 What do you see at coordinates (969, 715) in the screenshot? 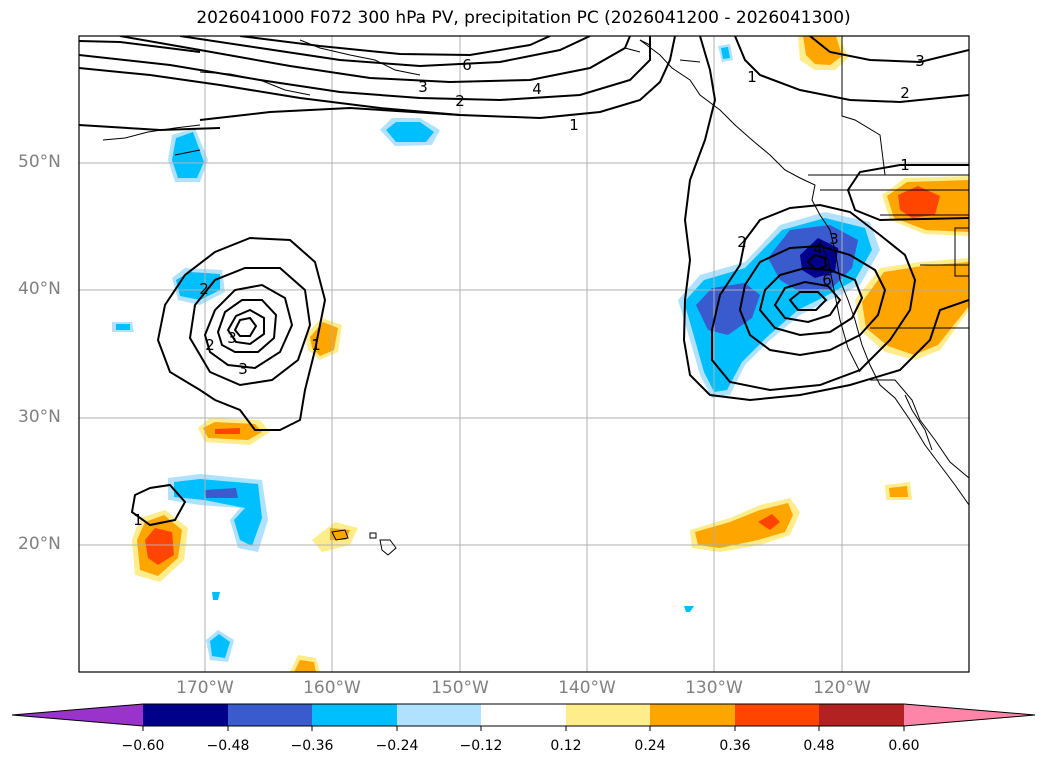
I see `colorbar-extend-max` at bounding box center [969, 715].